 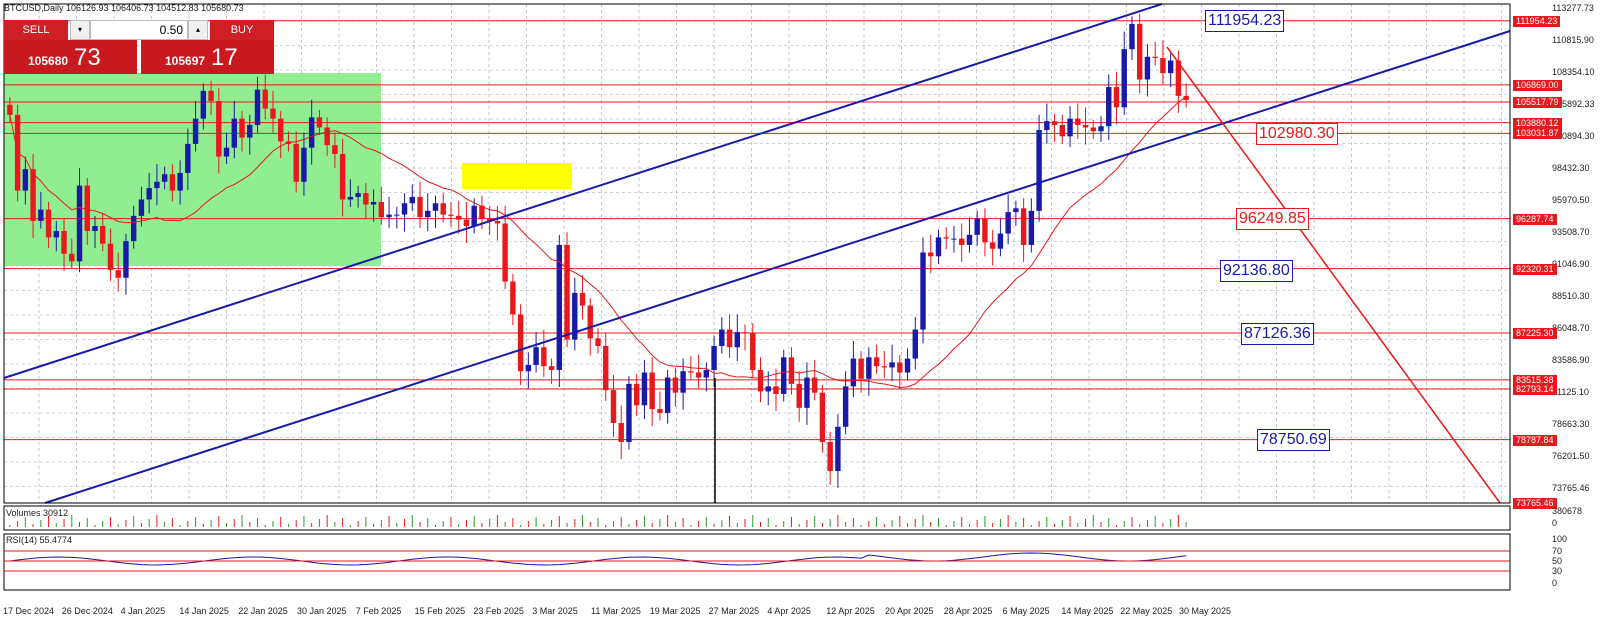 What do you see at coordinates (1535, 440) in the screenshot?
I see `price-level-tag: 78787.84` at bounding box center [1535, 440].